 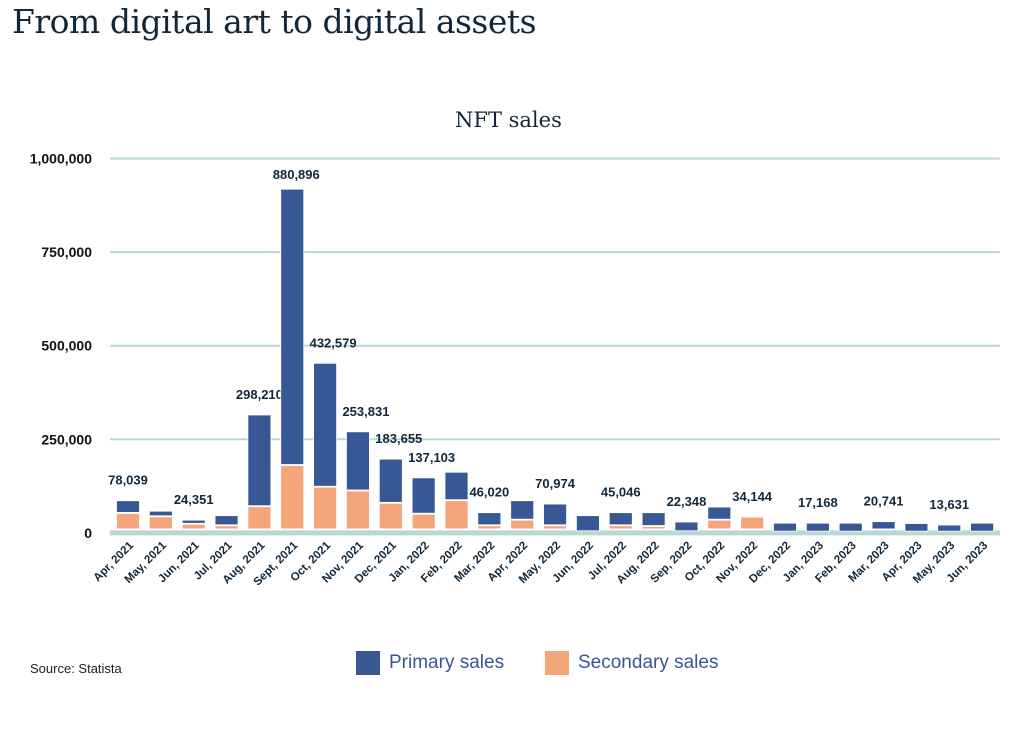 What do you see at coordinates (447, 662) in the screenshot?
I see `legend-label-primary: Primary sales` at bounding box center [447, 662].